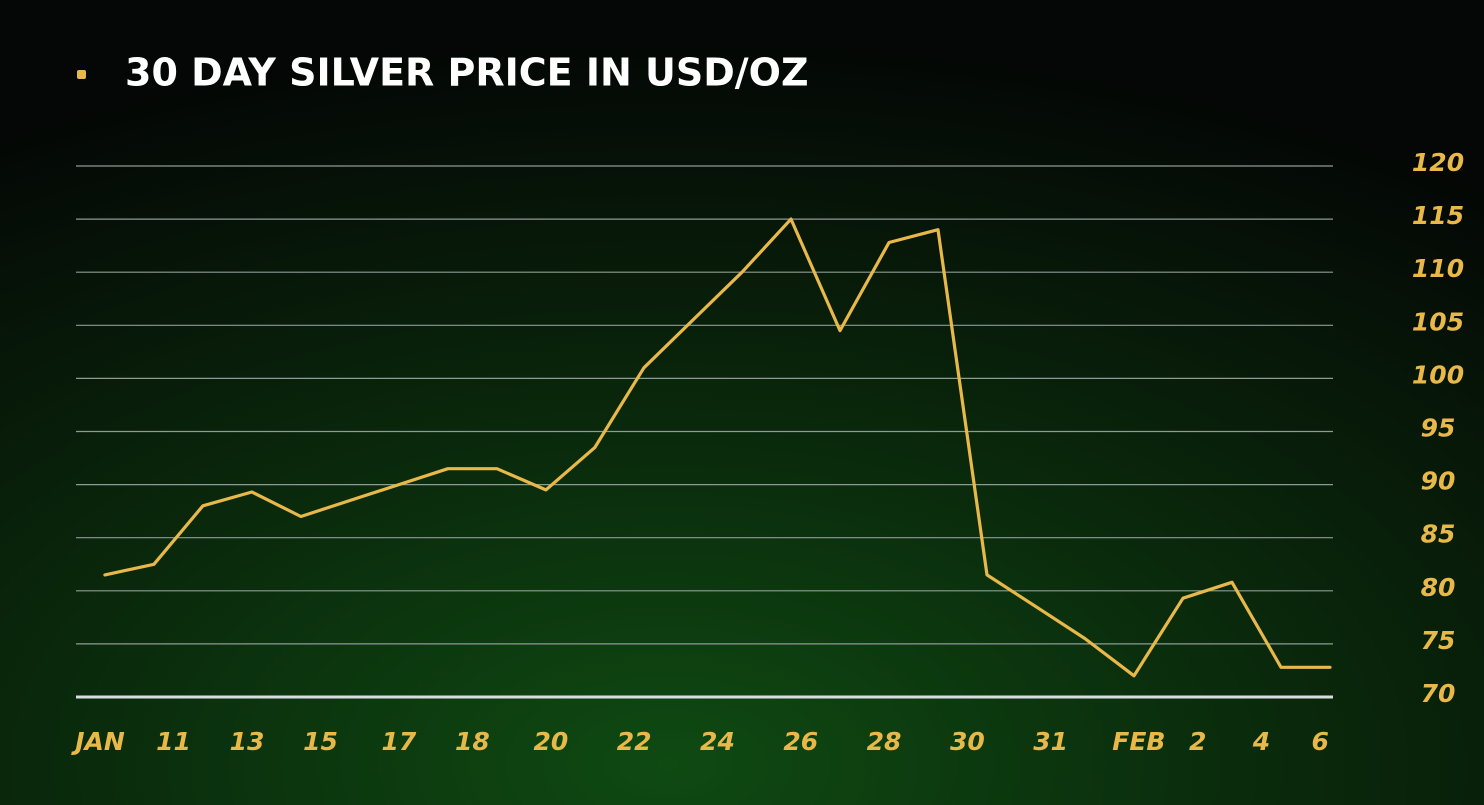 The width and height of the screenshot is (1484, 805). Describe the element at coordinates (1438, 481) in the screenshot. I see `y-tick-label: 90` at that location.